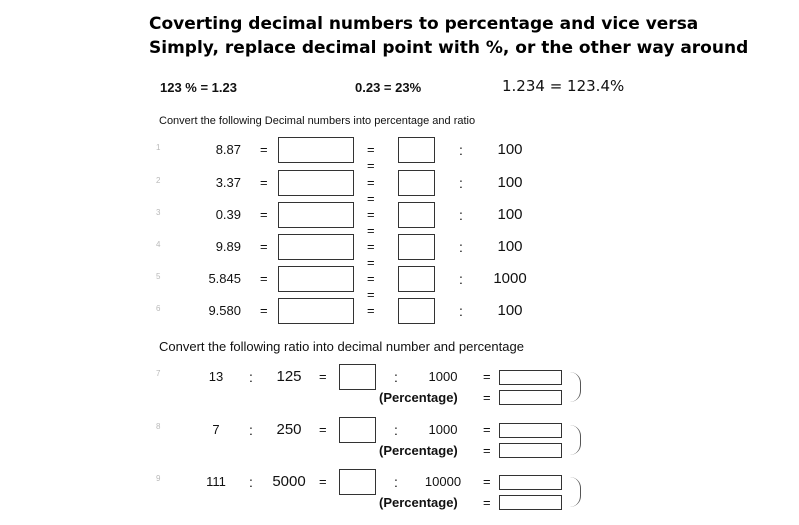 The image size is (799, 525). Describe the element at coordinates (228, 182) in the screenshot. I see `decimal-value: 3.37` at that location.